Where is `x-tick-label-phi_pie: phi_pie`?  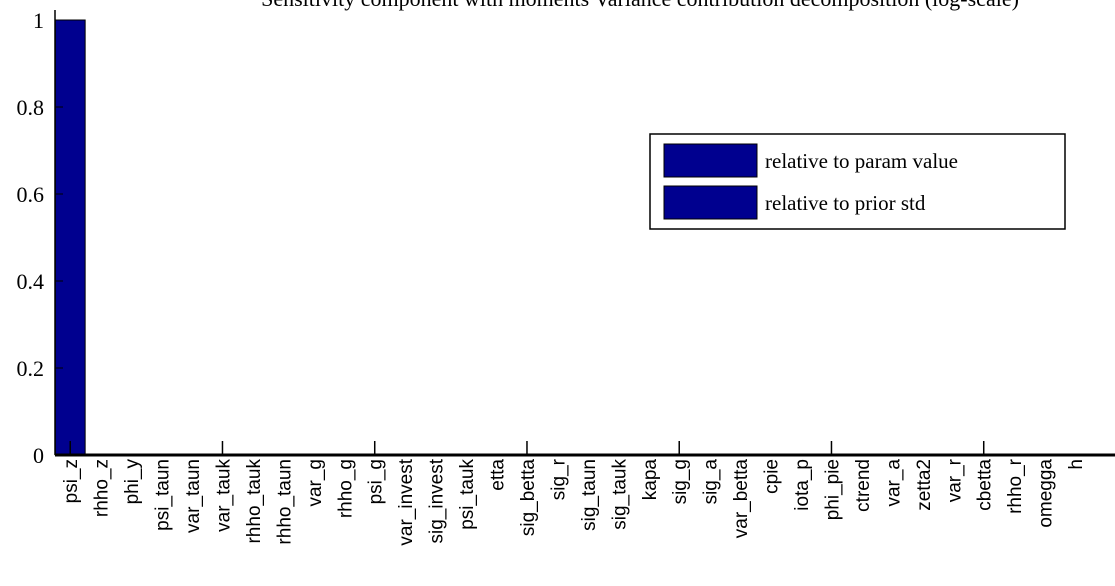 x-tick-label-phi_pie: phi_pie is located at coordinates (832, 489).